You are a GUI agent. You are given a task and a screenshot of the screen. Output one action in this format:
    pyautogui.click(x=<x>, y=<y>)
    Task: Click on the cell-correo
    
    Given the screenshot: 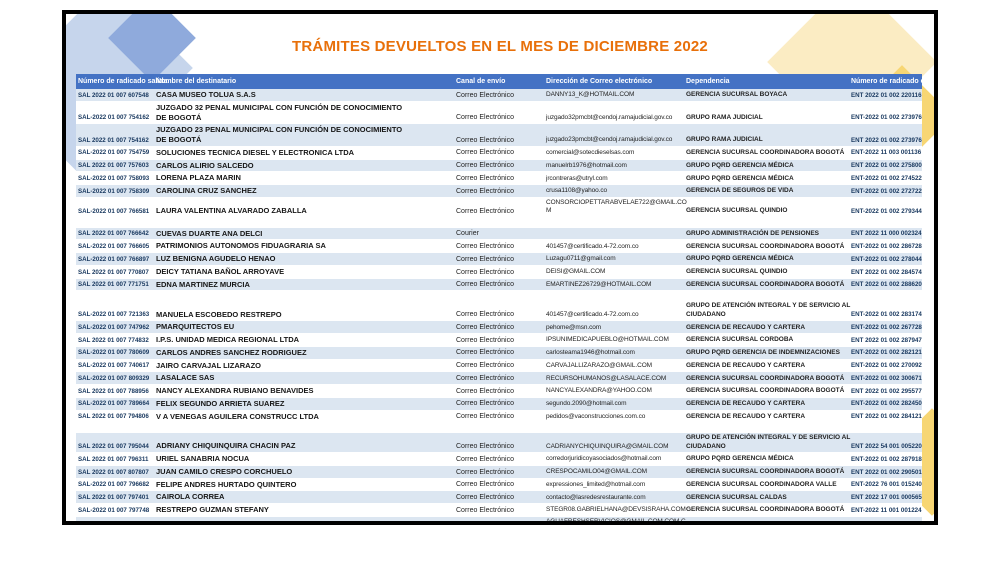 What is the action you would take?
    pyautogui.click(x=614, y=234)
    